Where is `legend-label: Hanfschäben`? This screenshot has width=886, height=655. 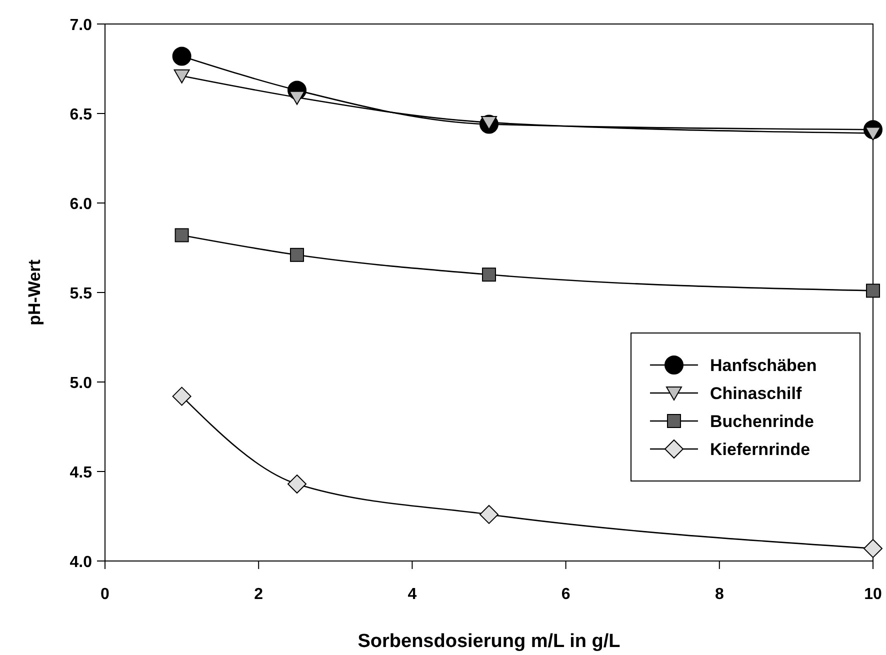 legend-label: Hanfschäben is located at coordinates (763, 365).